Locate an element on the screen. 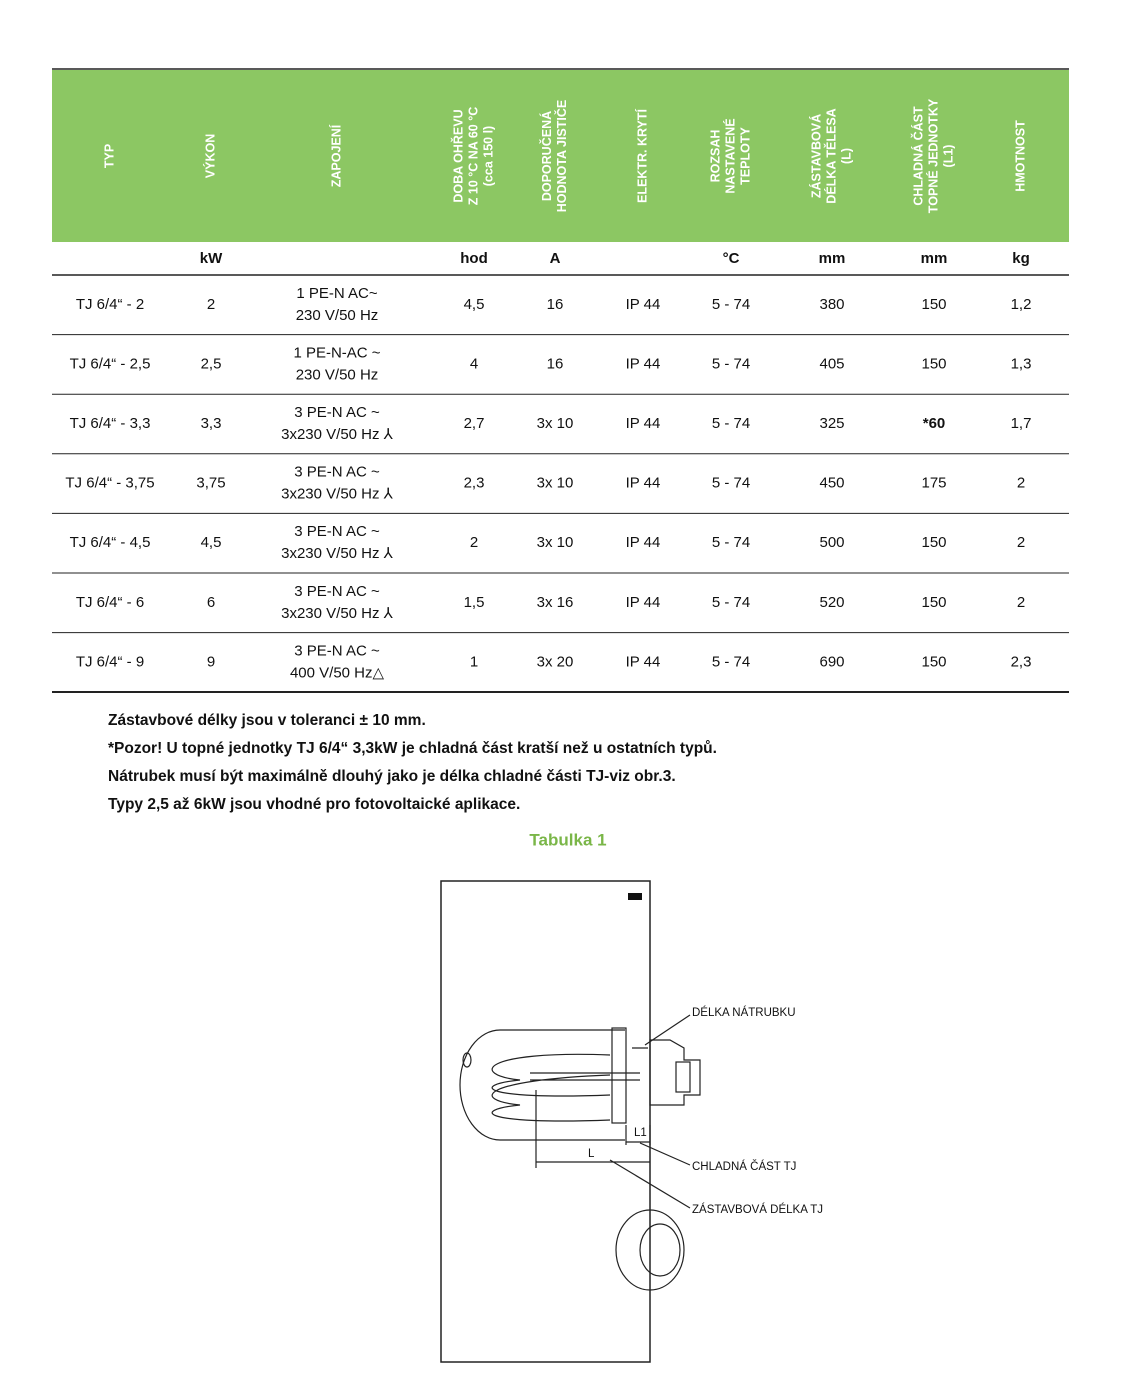 The width and height of the screenshot is (1136, 1400). cell: TJ 6/4“ - 3,3 is located at coordinates (110, 423).